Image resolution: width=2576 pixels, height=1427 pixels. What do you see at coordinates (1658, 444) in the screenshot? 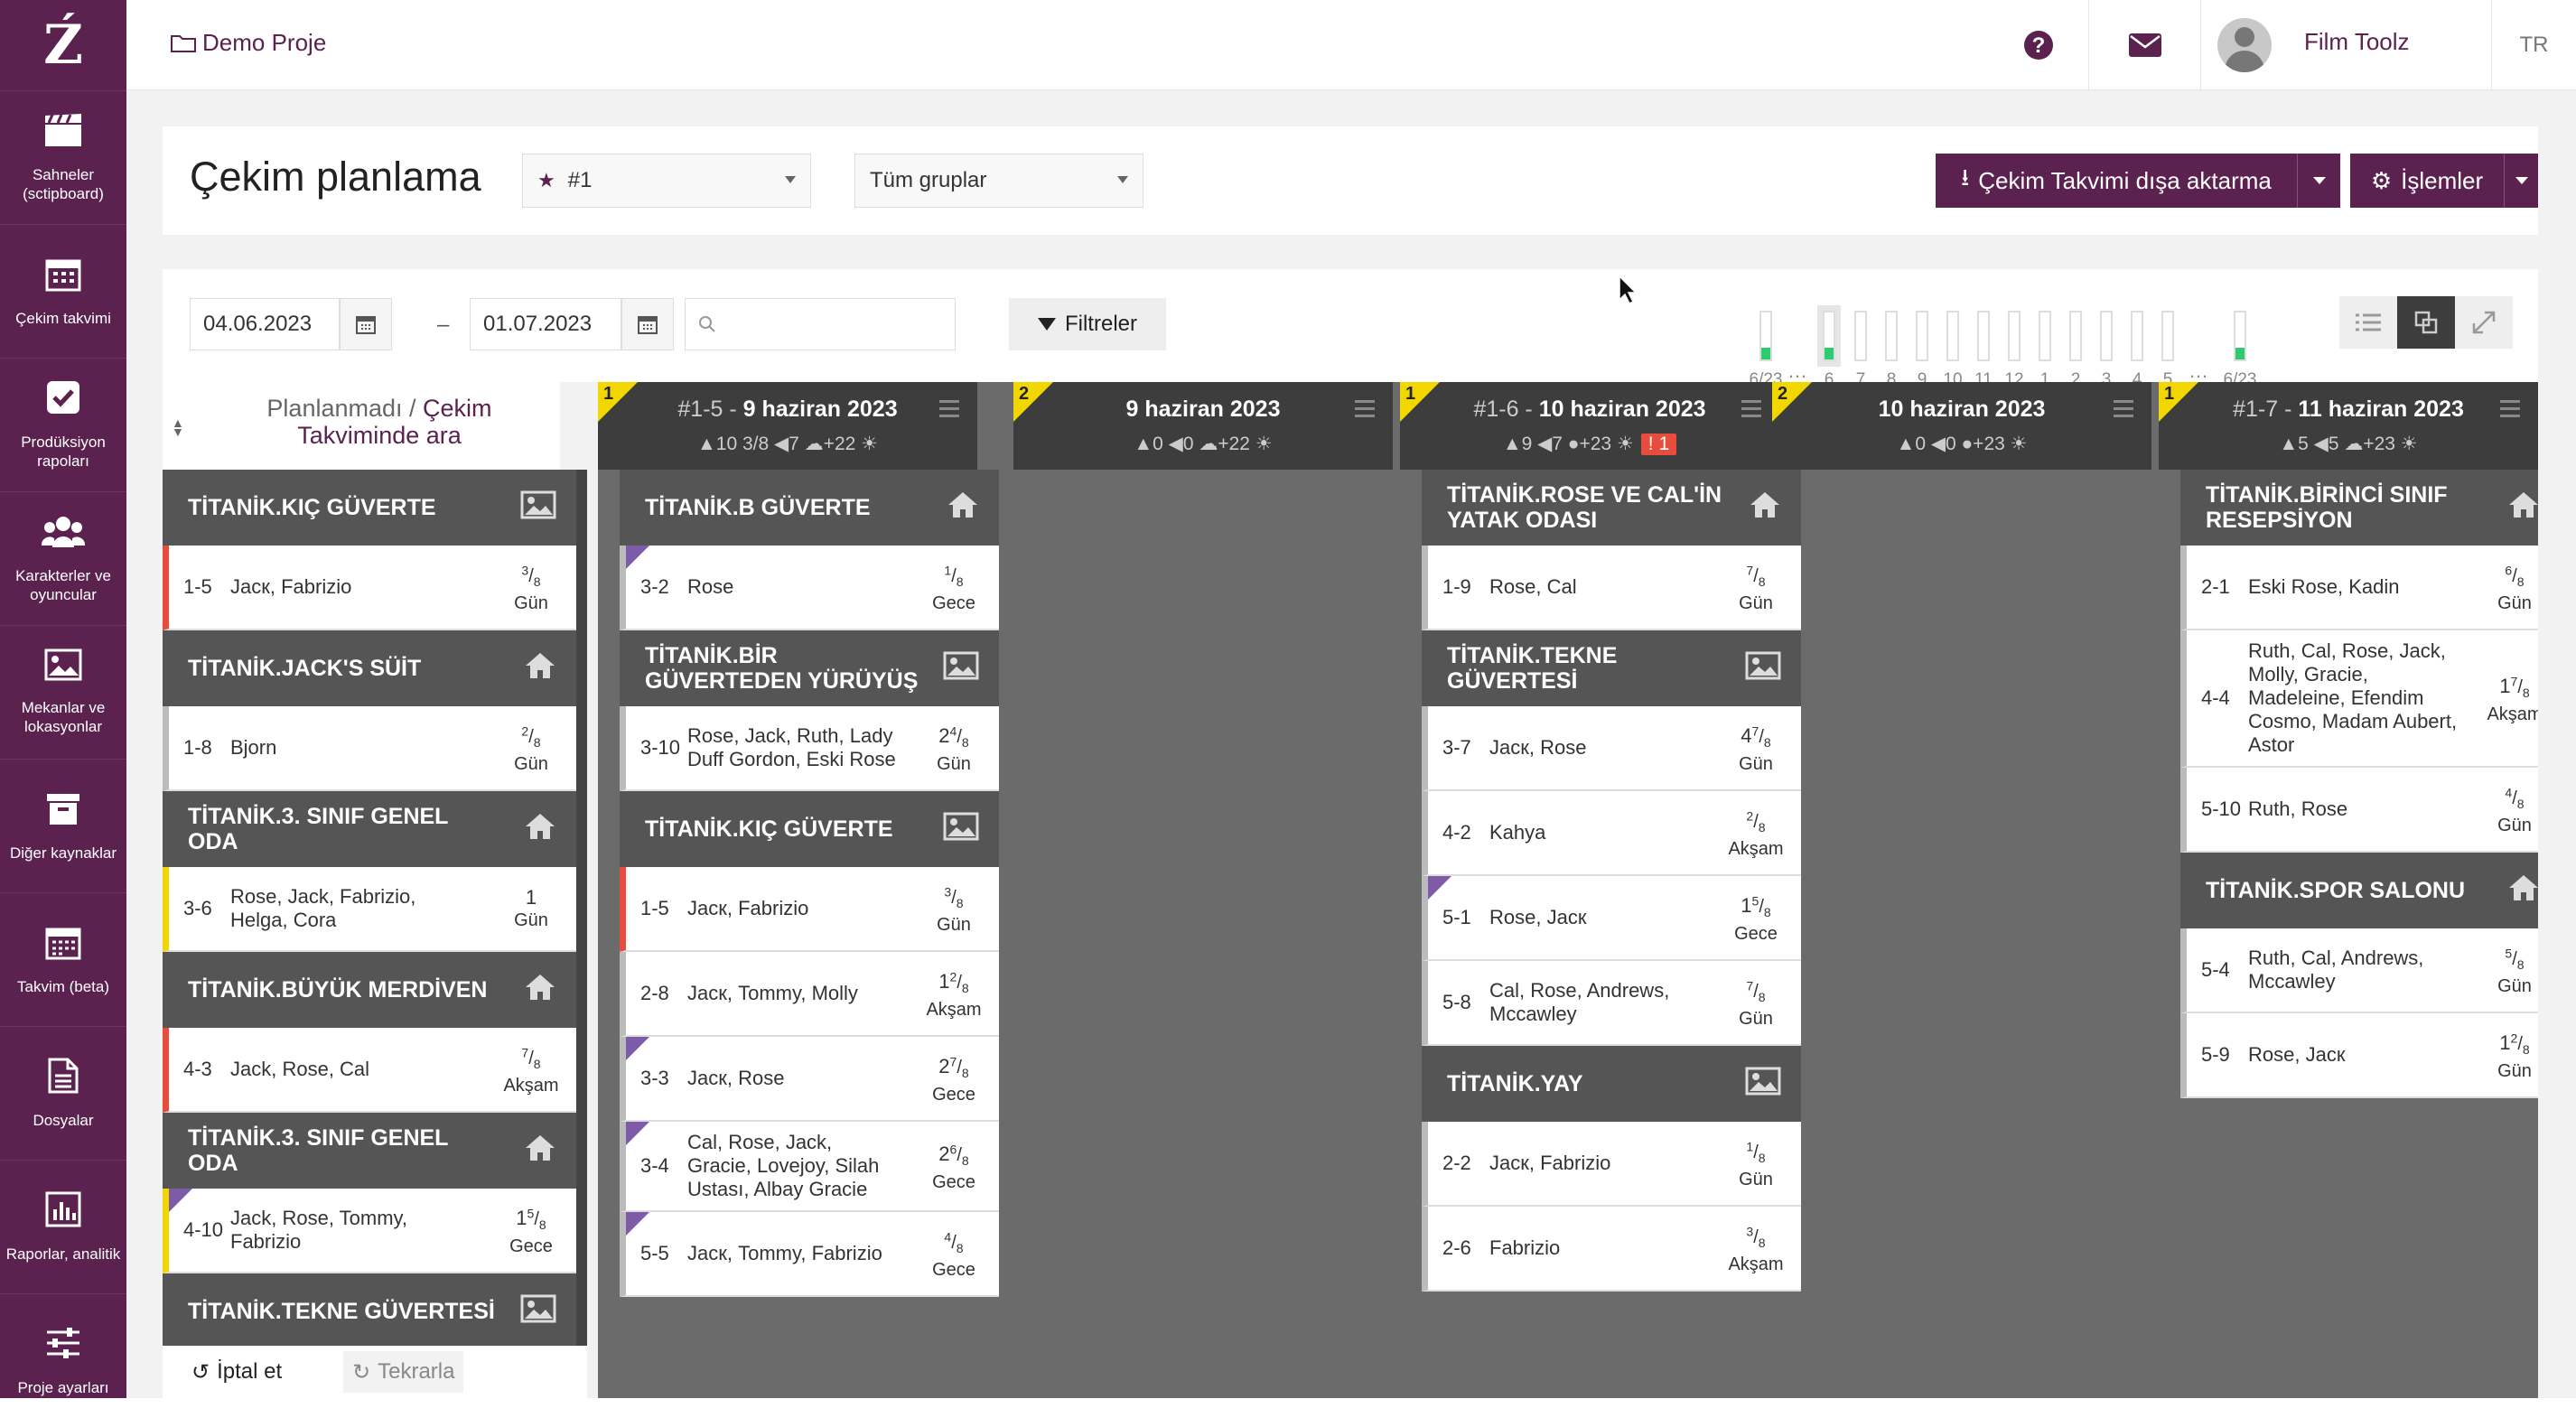
I see `warning-badge: ! 1` at bounding box center [1658, 444].